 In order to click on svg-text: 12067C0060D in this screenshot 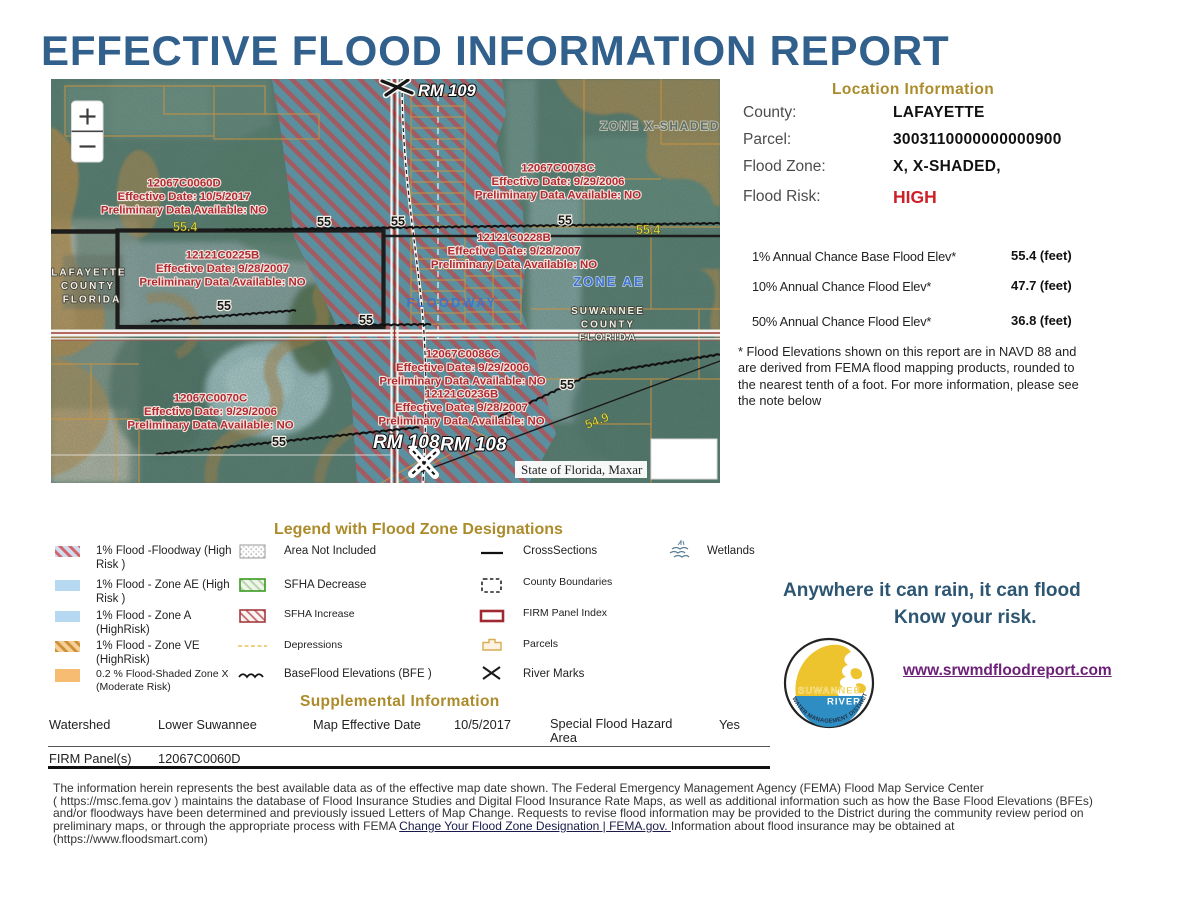, I will do `click(183, 184)`.